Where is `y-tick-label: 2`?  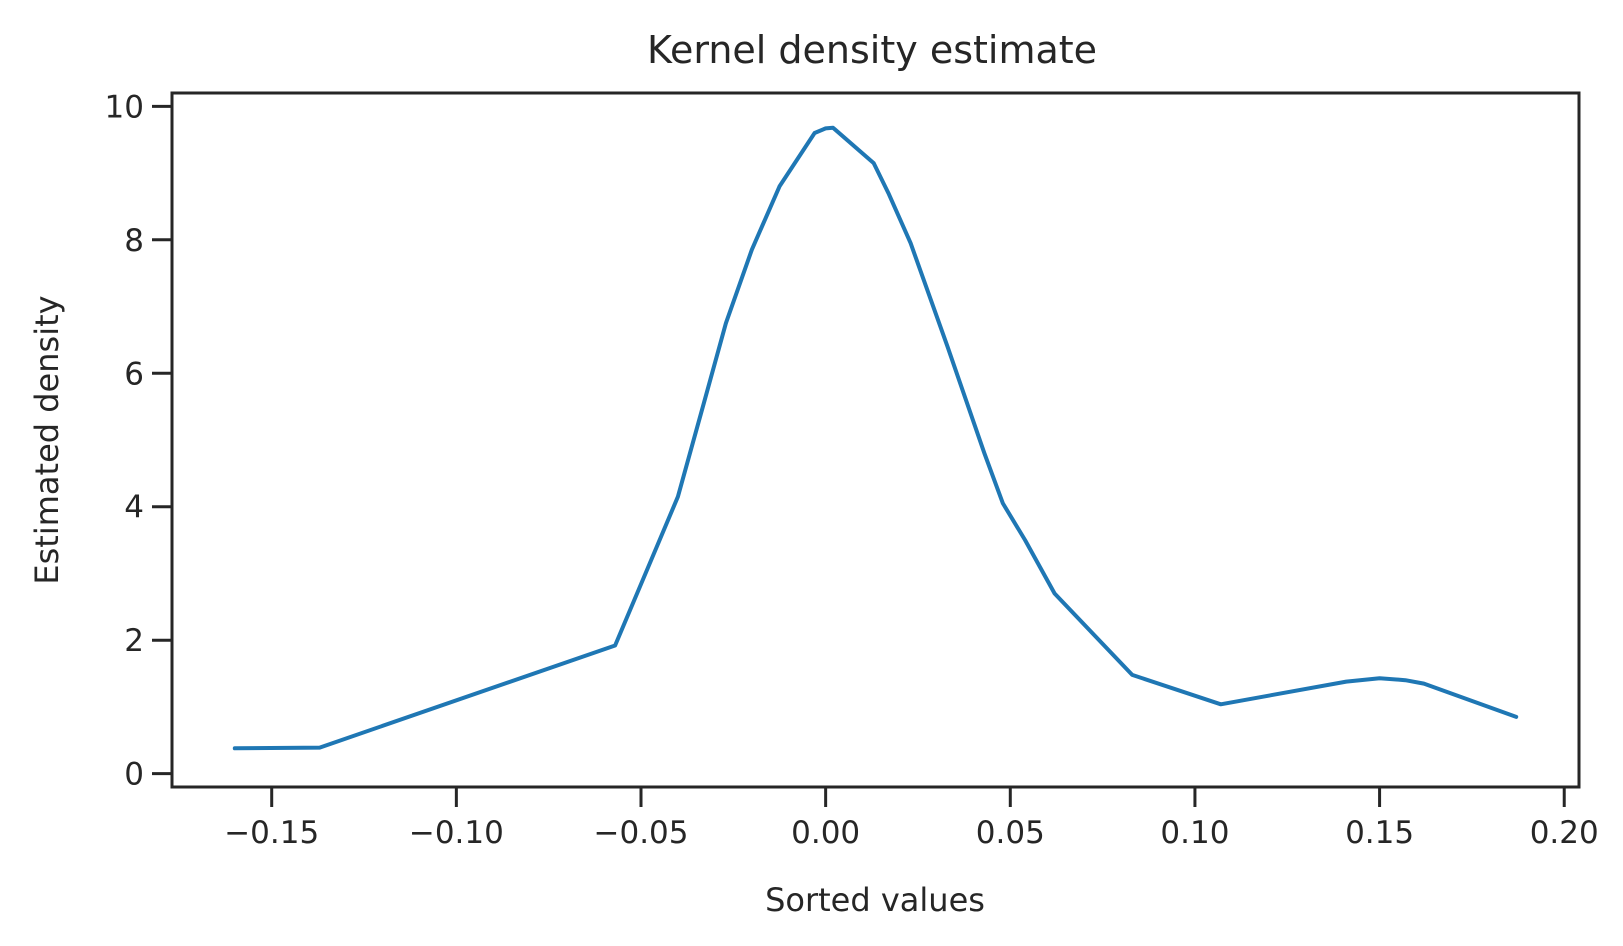 y-tick-label: 2 is located at coordinates (134, 641).